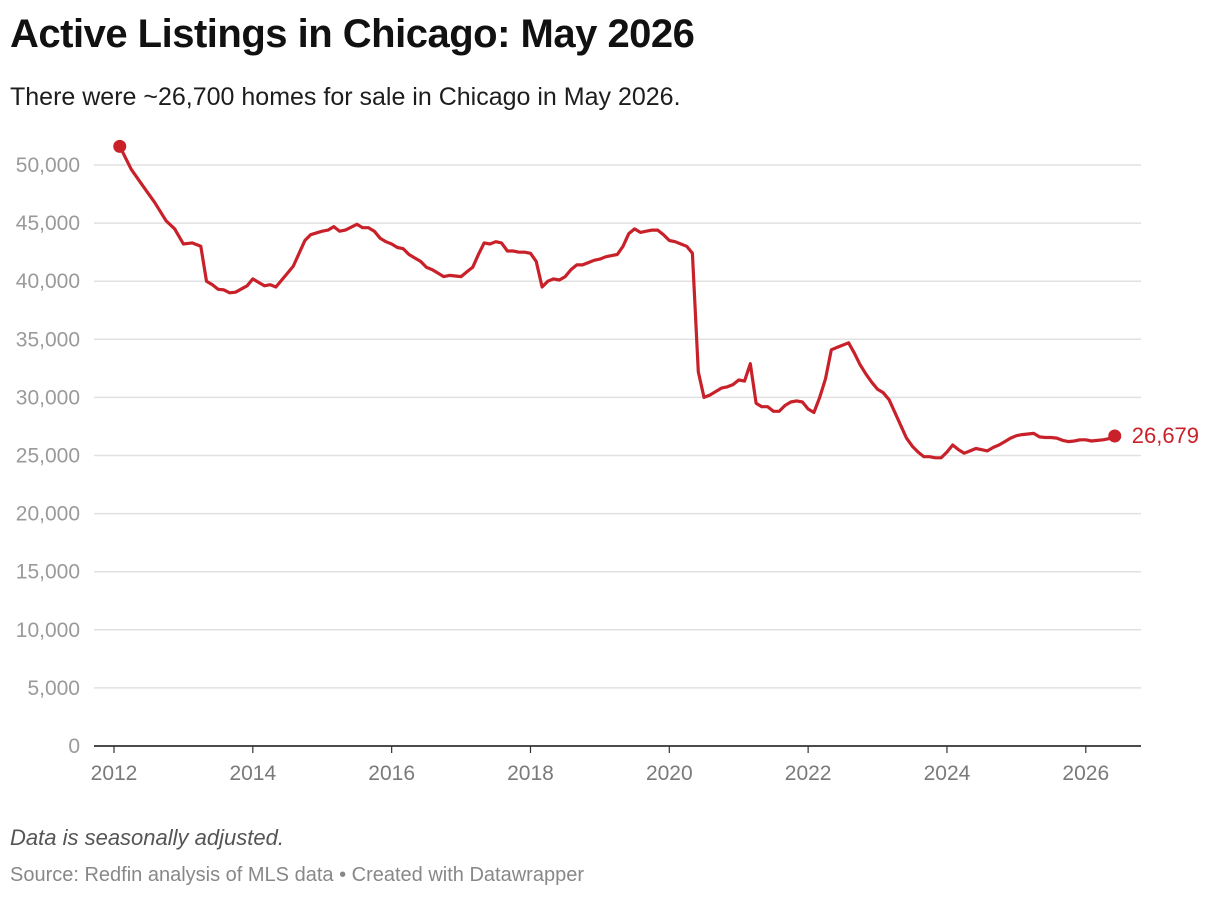 The width and height of the screenshot is (1220, 900). I want to click on y-tick-label: 20,000, so click(48, 514).